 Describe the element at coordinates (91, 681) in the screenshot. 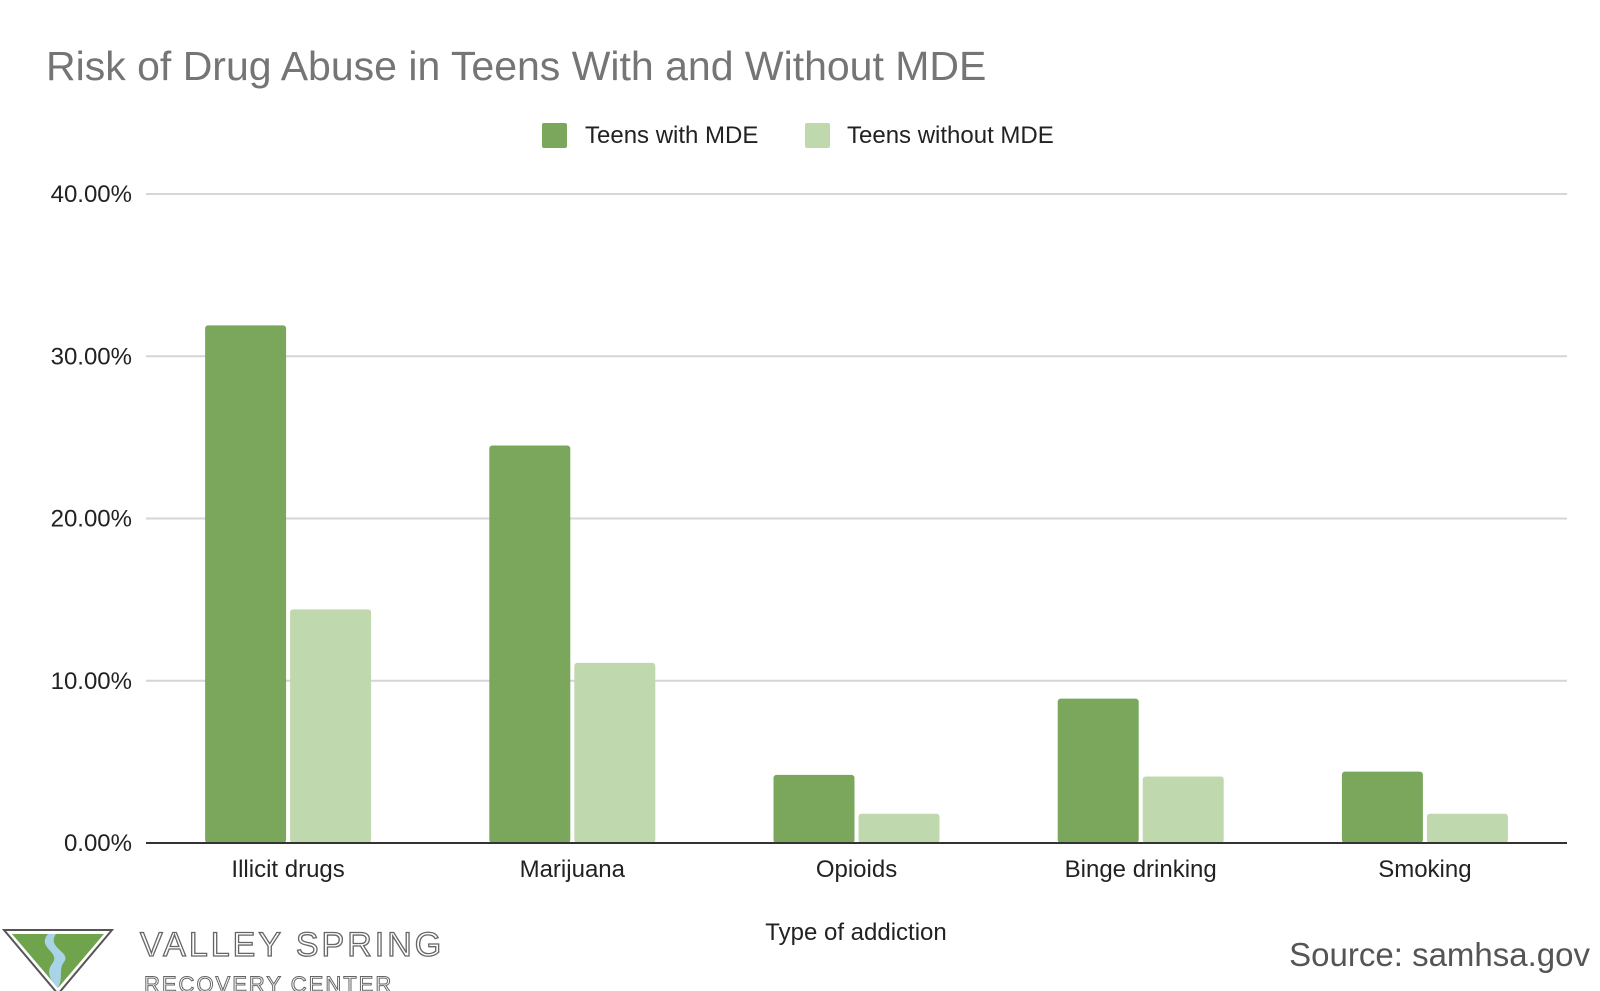

I see `y-tick-label: 10.00%` at that location.